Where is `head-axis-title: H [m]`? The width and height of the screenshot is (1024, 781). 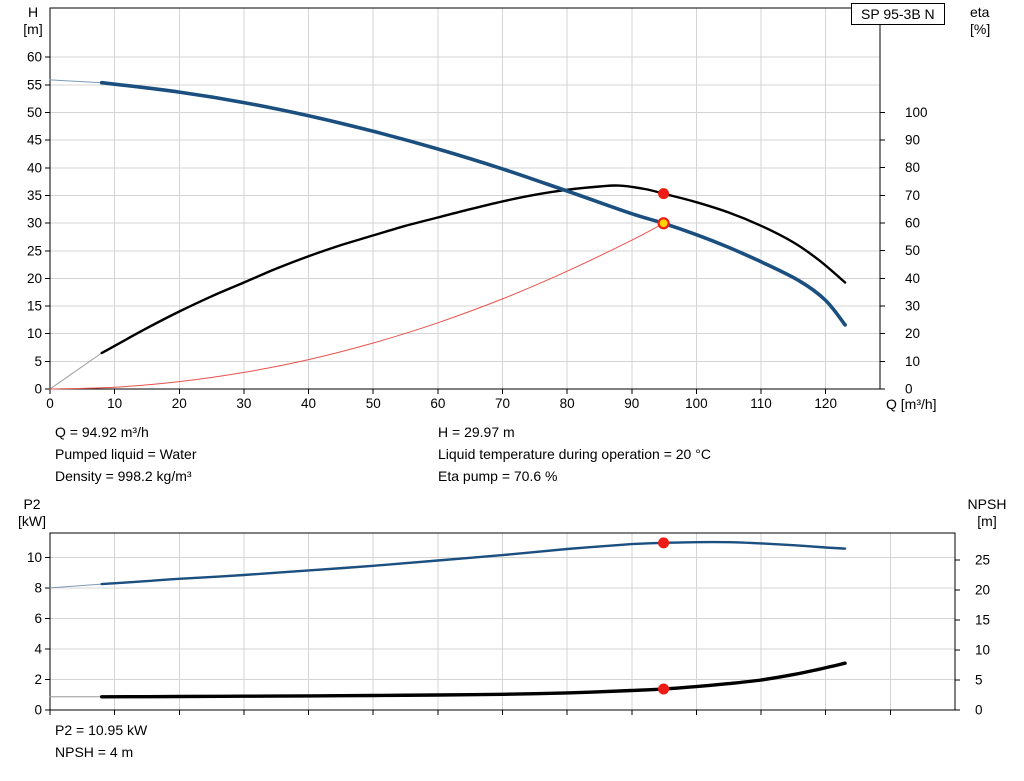 head-axis-title: H [m] is located at coordinates (33, 21).